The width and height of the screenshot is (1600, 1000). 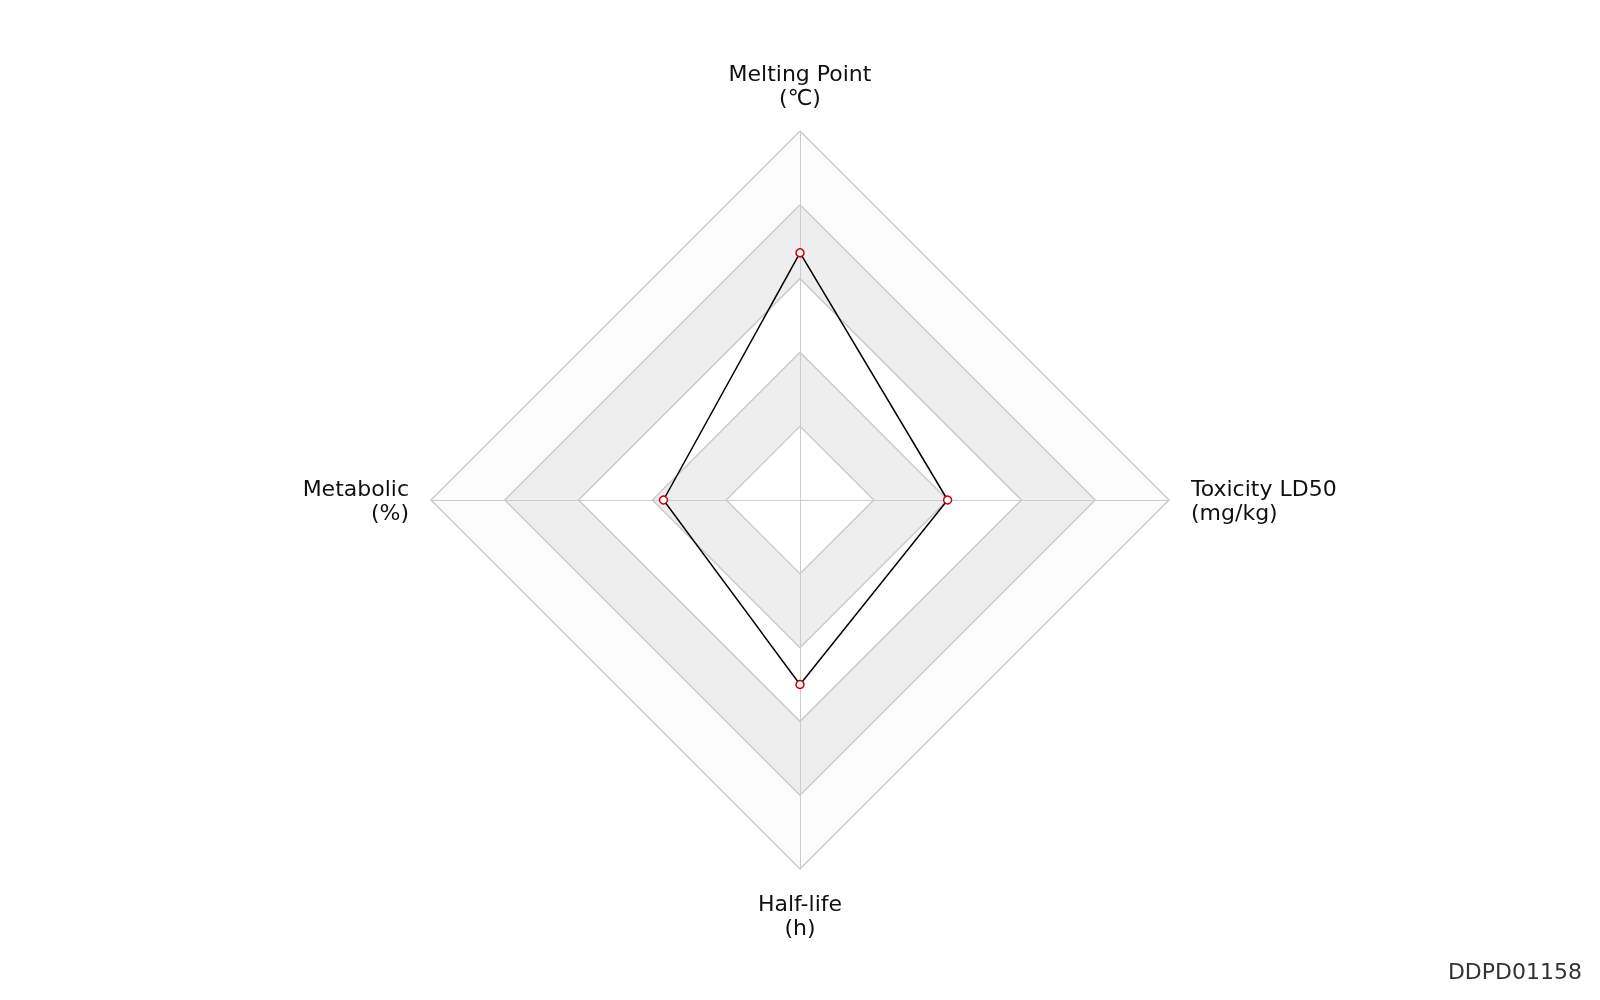 What do you see at coordinates (800, 85) in the screenshot?
I see `spoke-label: Melting Point (℃)` at bounding box center [800, 85].